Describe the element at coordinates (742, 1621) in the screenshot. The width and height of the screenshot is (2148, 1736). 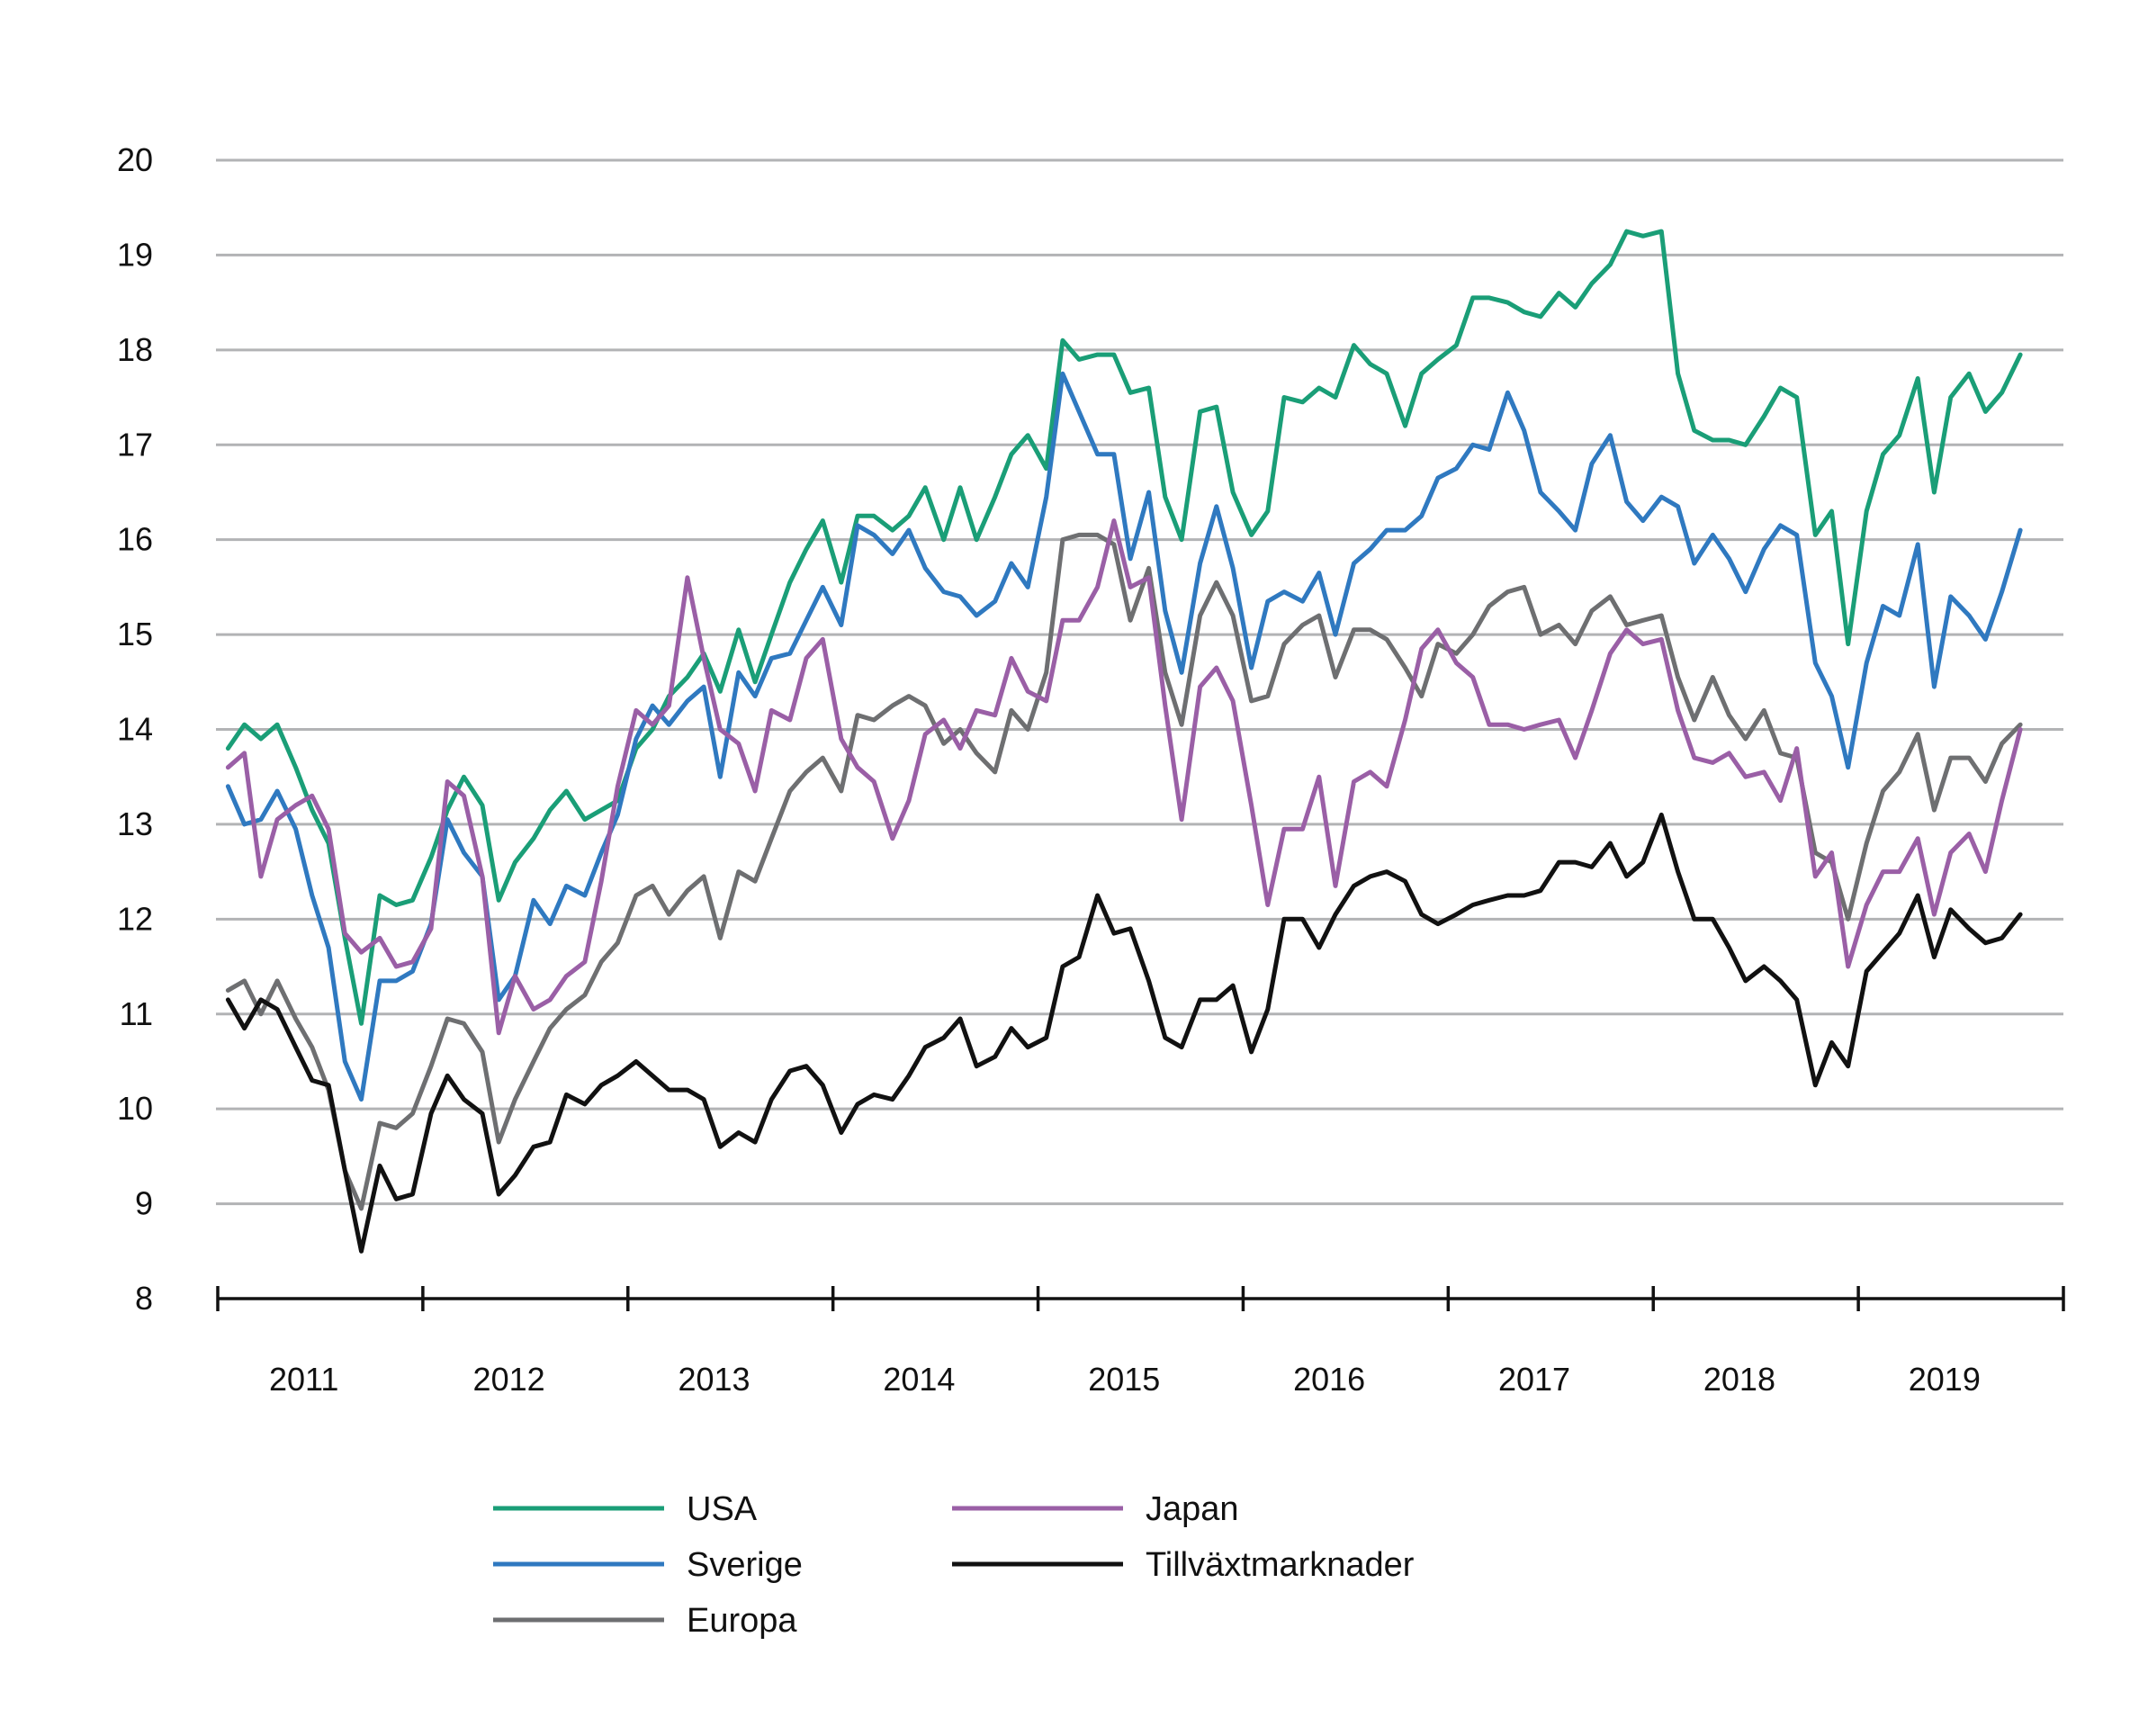
I see `legend-label: Europa` at that location.